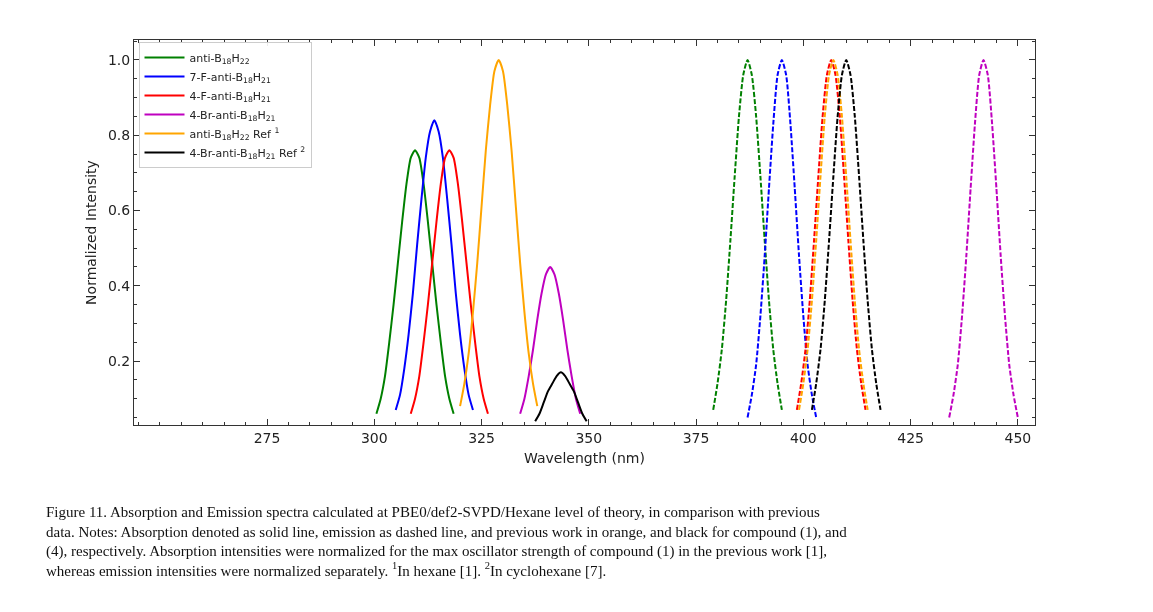  What do you see at coordinates (119, 135) in the screenshot?
I see `y-tick-label: 0.8` at bounding box center [119, 135].